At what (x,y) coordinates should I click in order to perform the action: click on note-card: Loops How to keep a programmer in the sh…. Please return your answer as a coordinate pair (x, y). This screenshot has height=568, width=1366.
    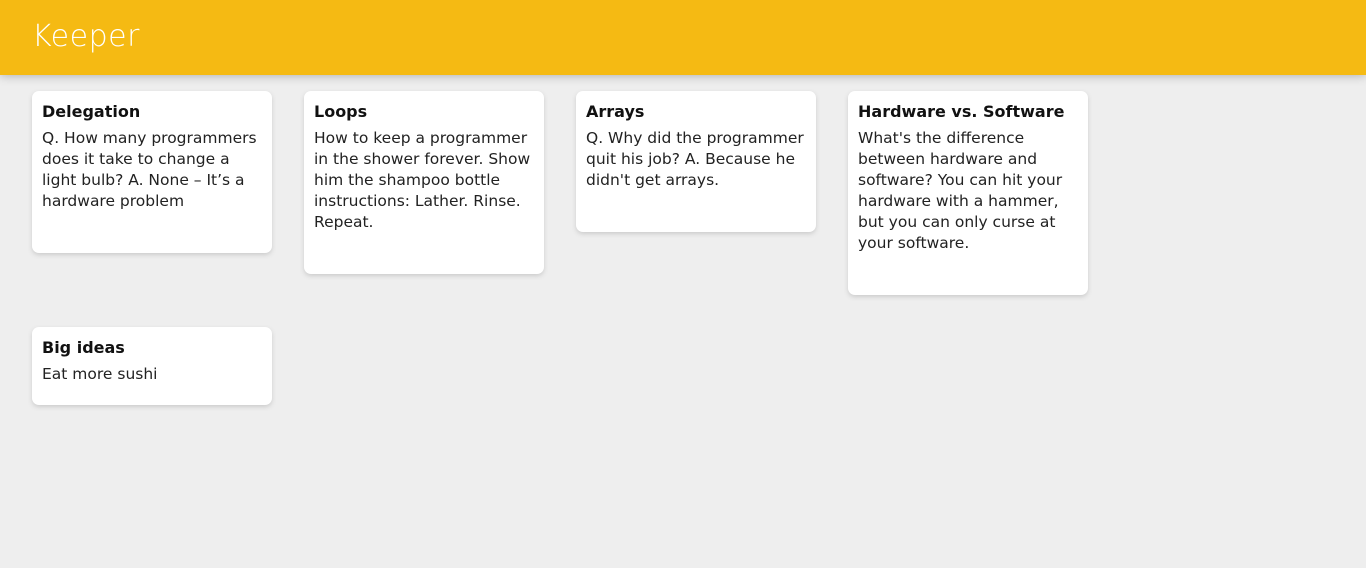
    Looking at the image, I should click on (424, 182).